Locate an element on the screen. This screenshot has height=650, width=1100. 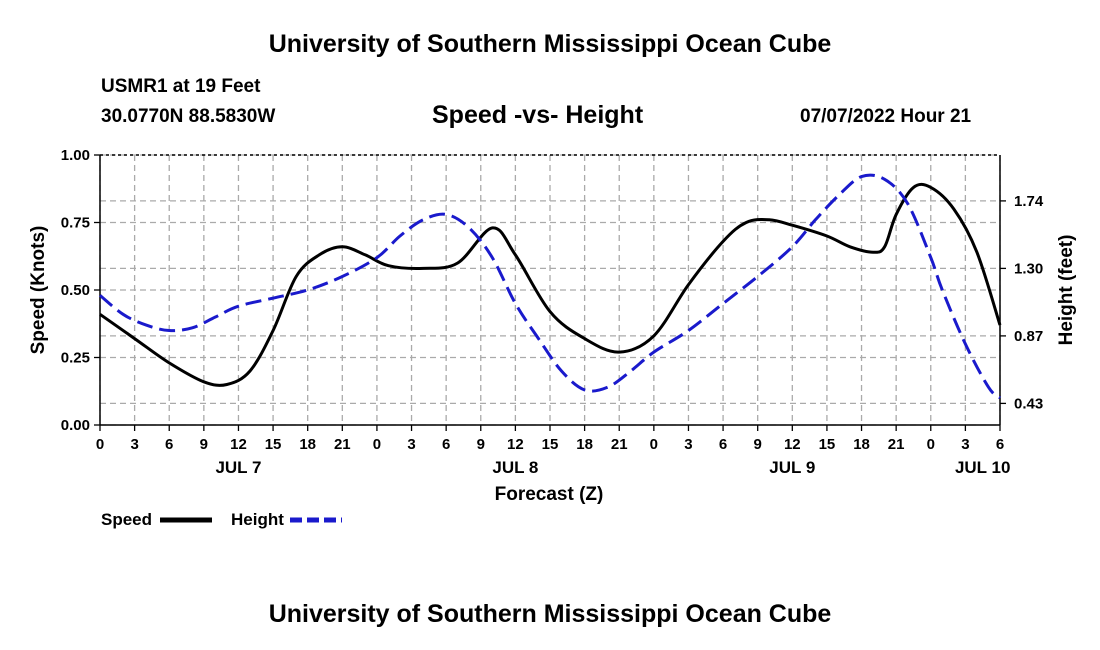
y2-tick-label: 1.74 is located at coordinates (1029, 201).